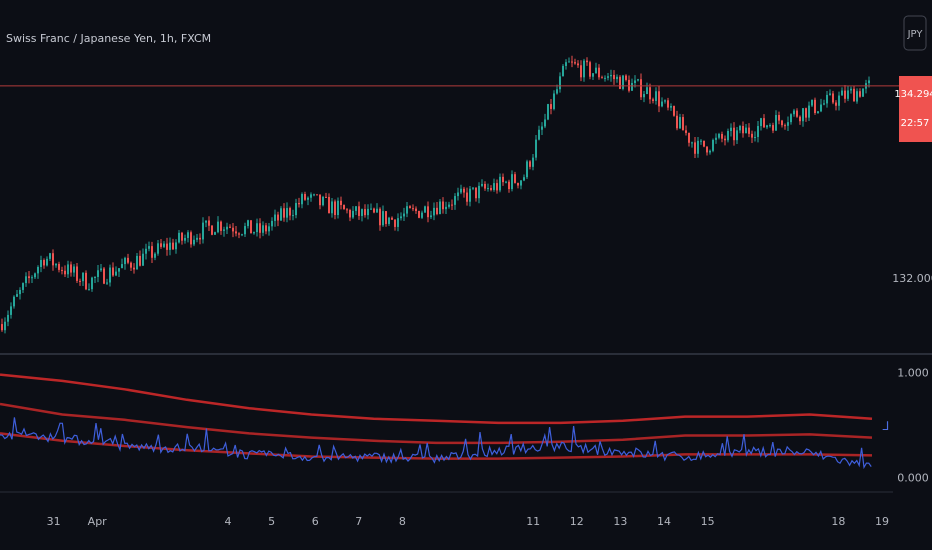  What do you see at coordinates (913, 94) in the screenshot?
I see `price-tag-value: 134.294` at bounding box center [913, 94].